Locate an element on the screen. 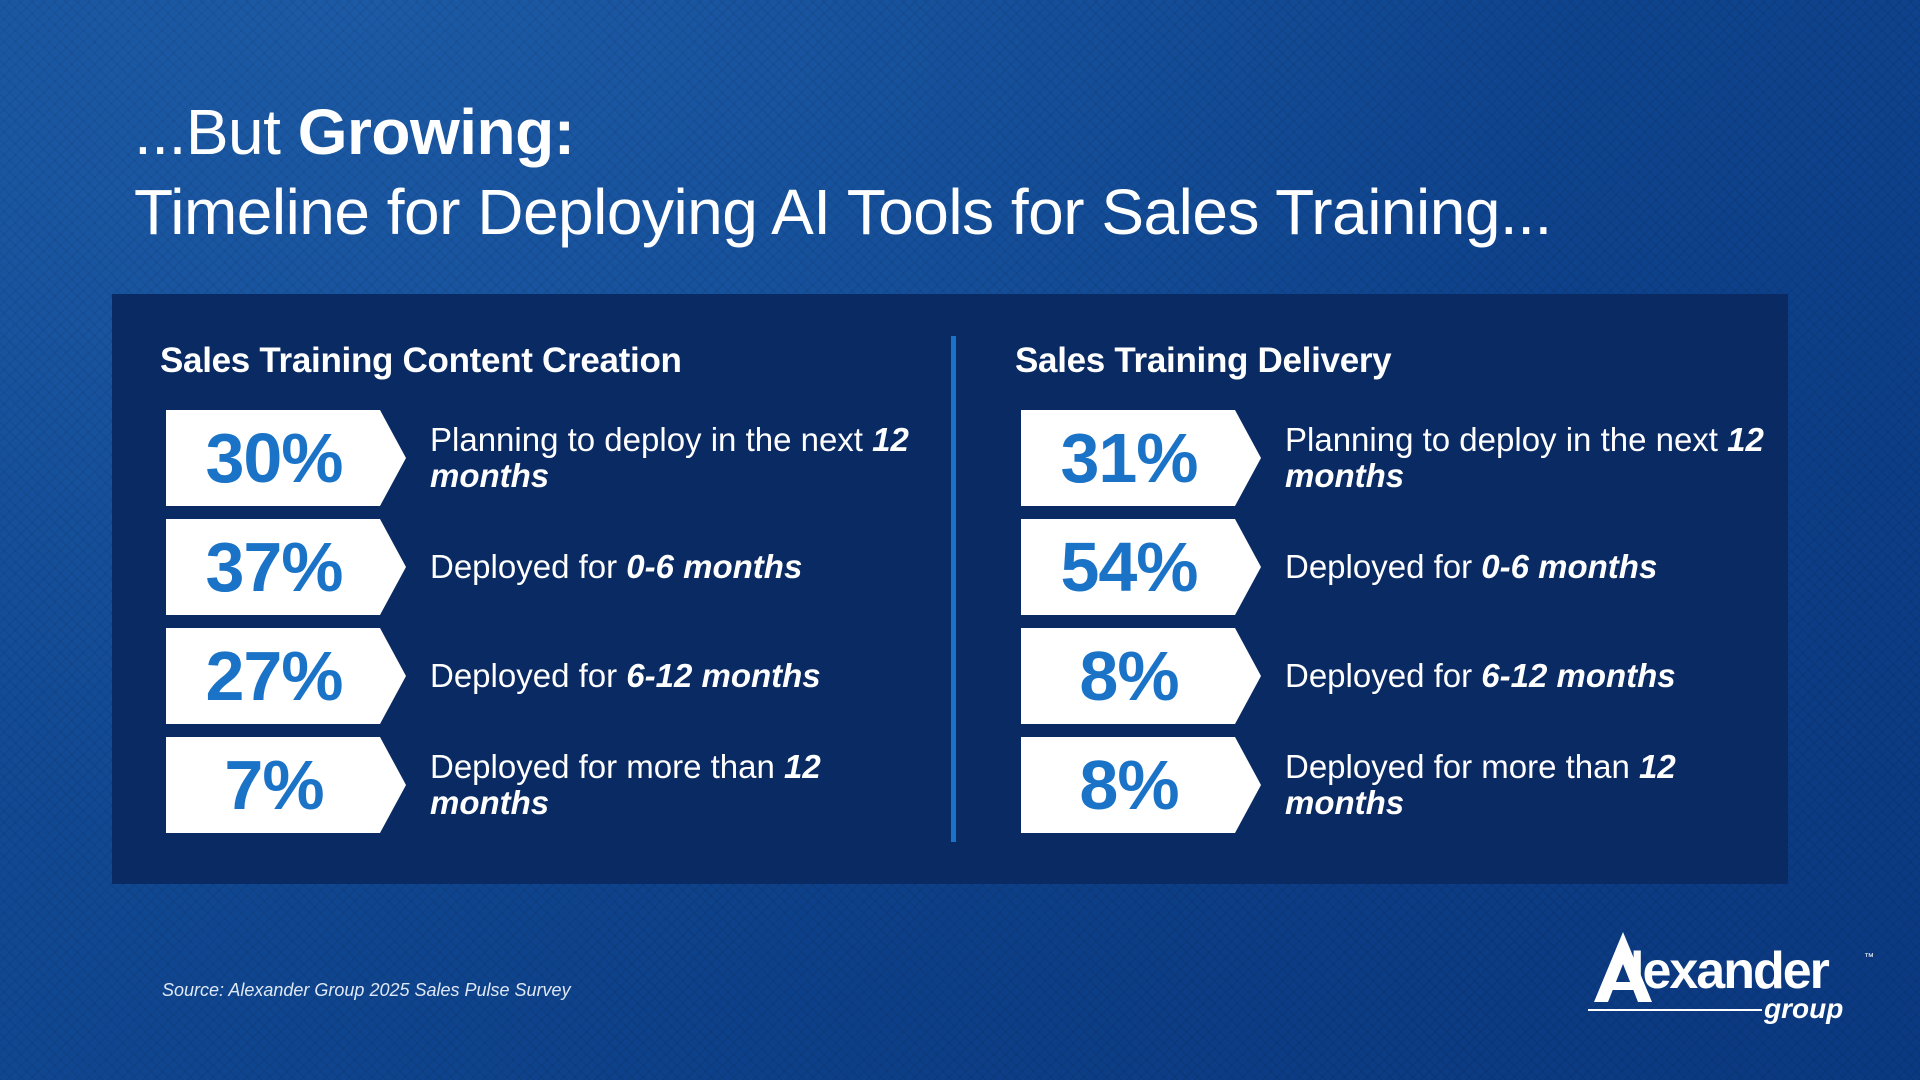 This screenshot has width=1920, height=1080. percent-value: 30% is located at coordinates (274, 458).